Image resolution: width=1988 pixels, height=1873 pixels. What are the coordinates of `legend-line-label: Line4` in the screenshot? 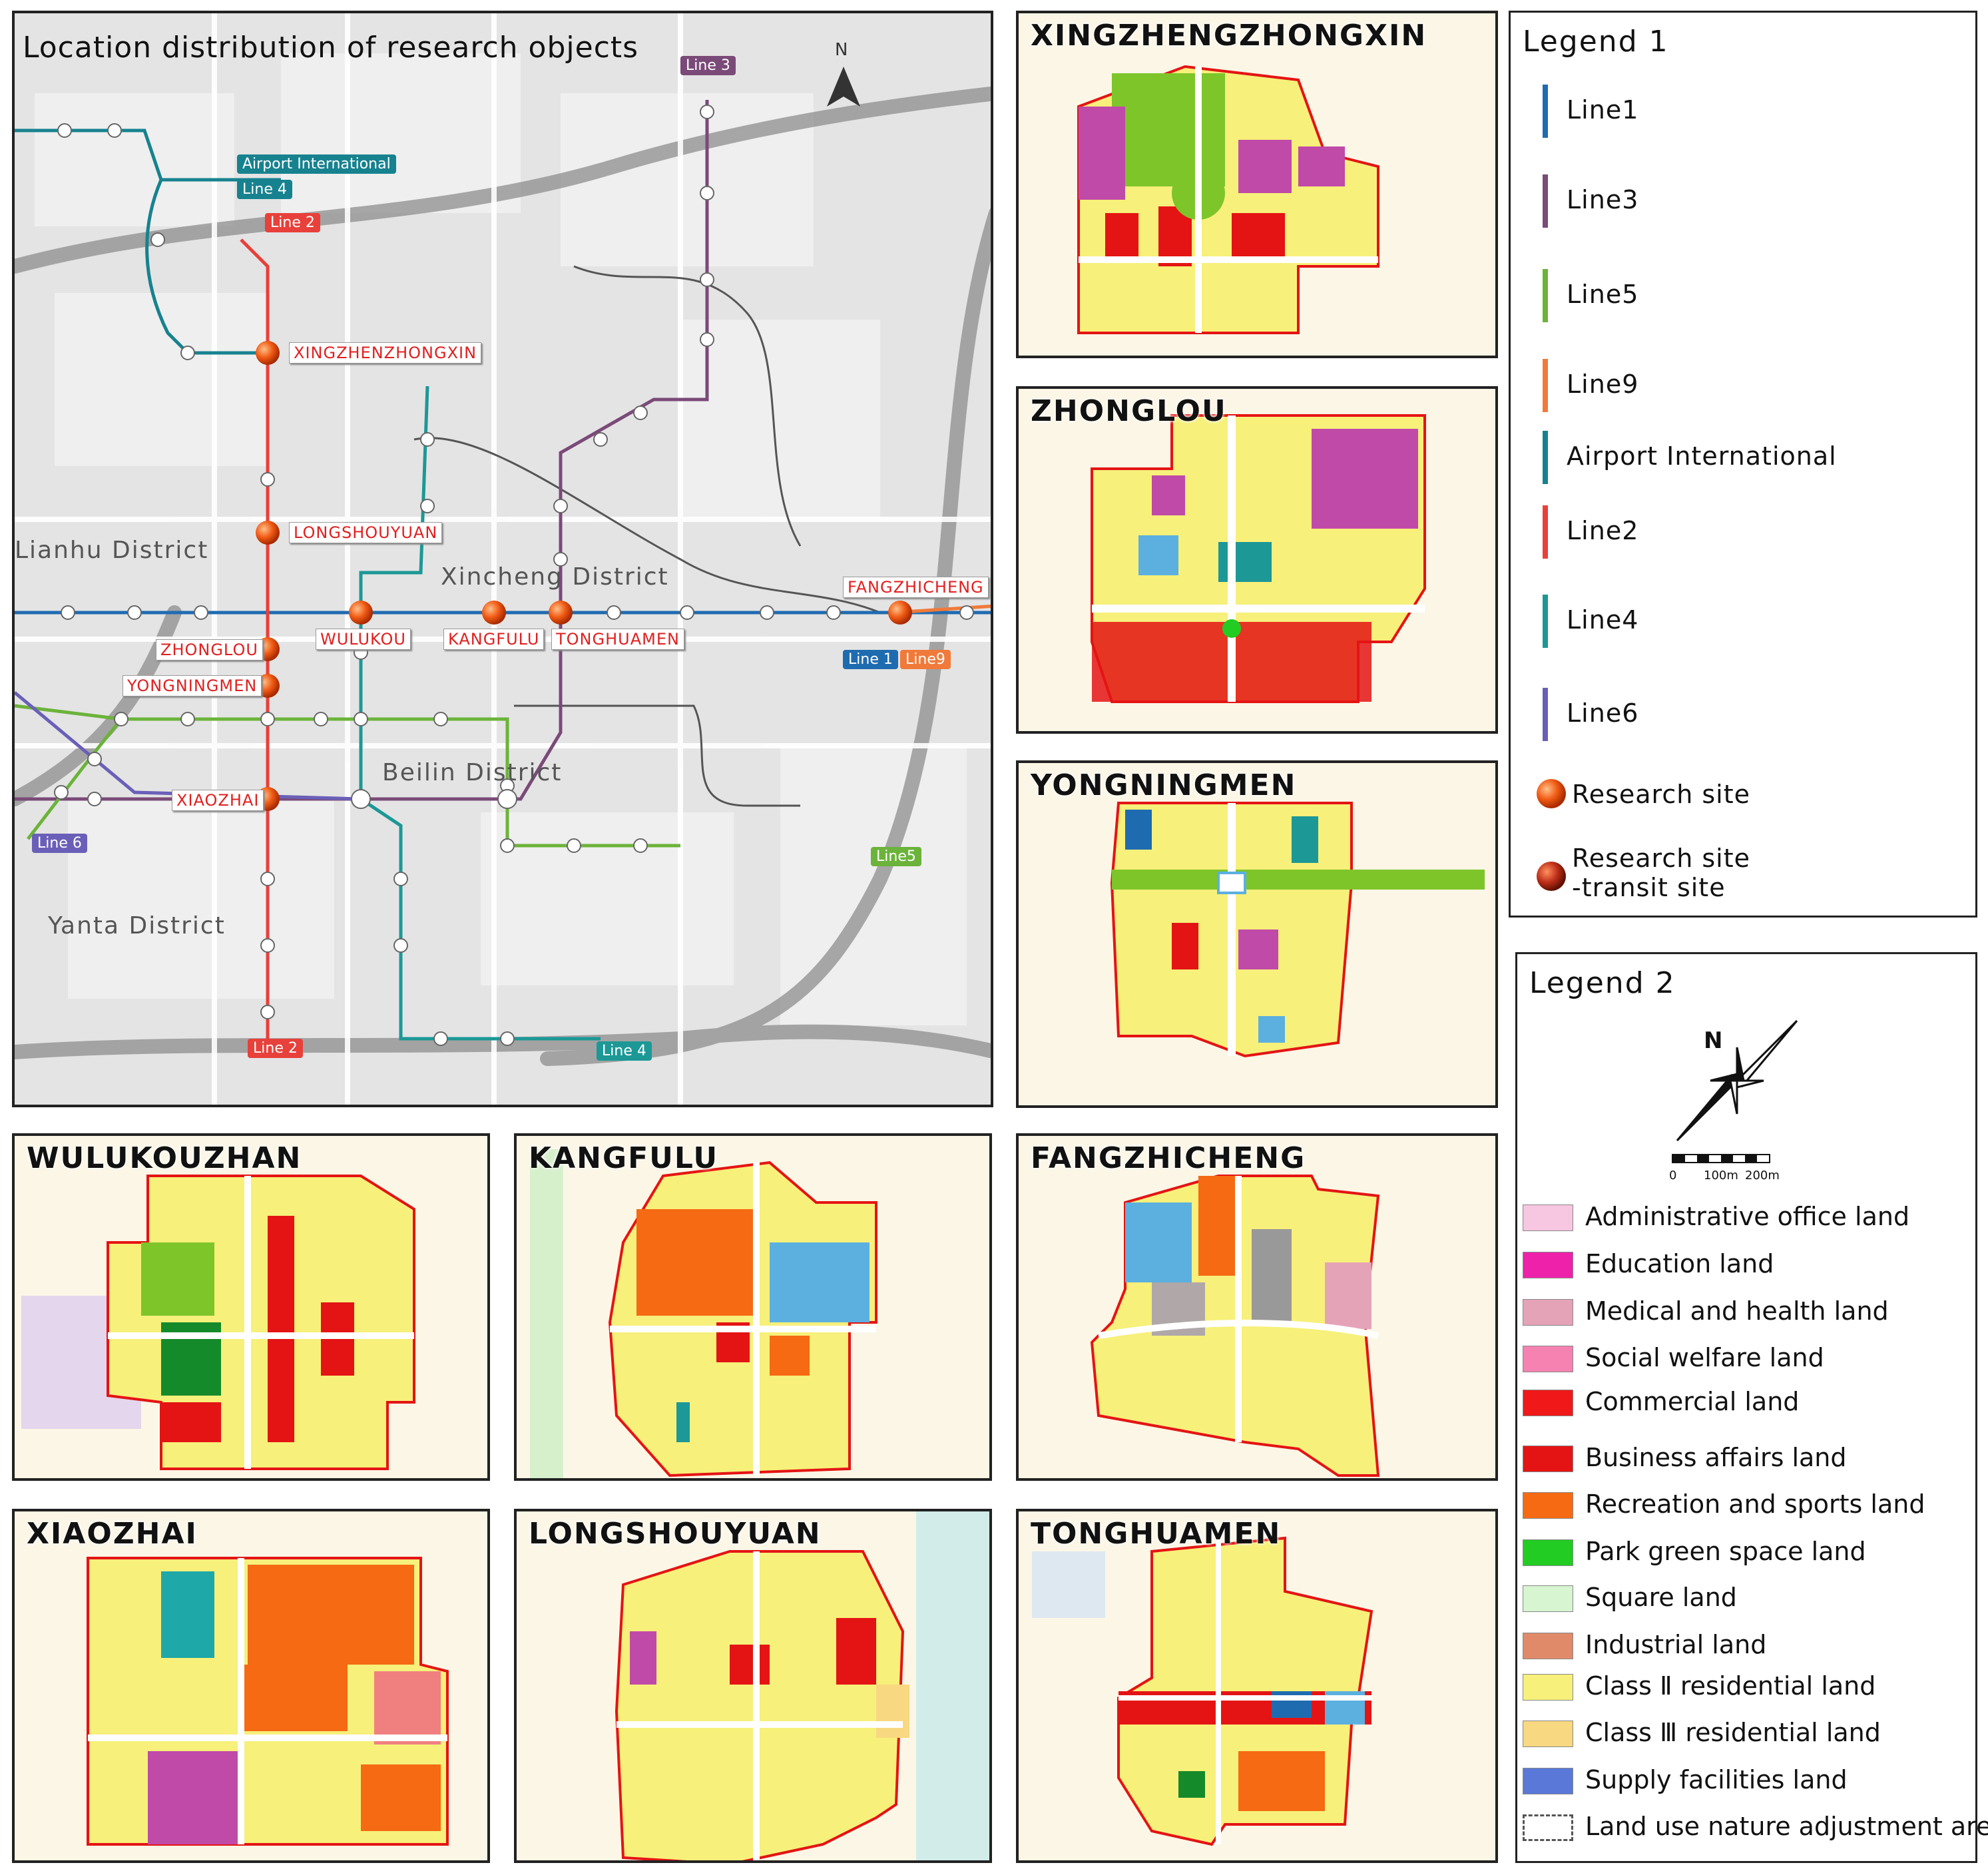 It's located at (1603, 620).